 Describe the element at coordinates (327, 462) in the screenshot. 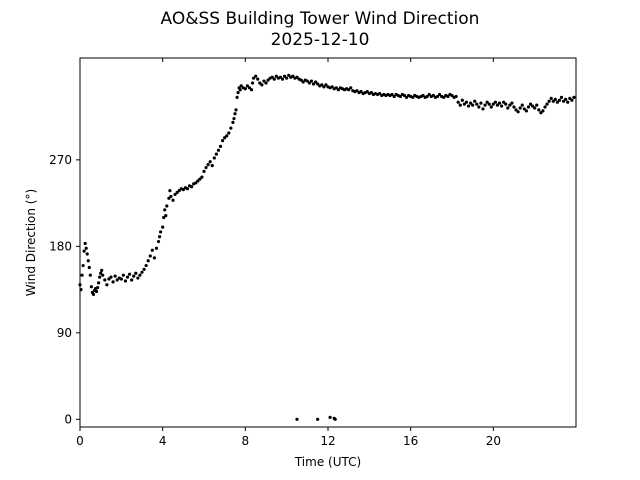

I see `x-axis-label: Time (UTC)` at that location.